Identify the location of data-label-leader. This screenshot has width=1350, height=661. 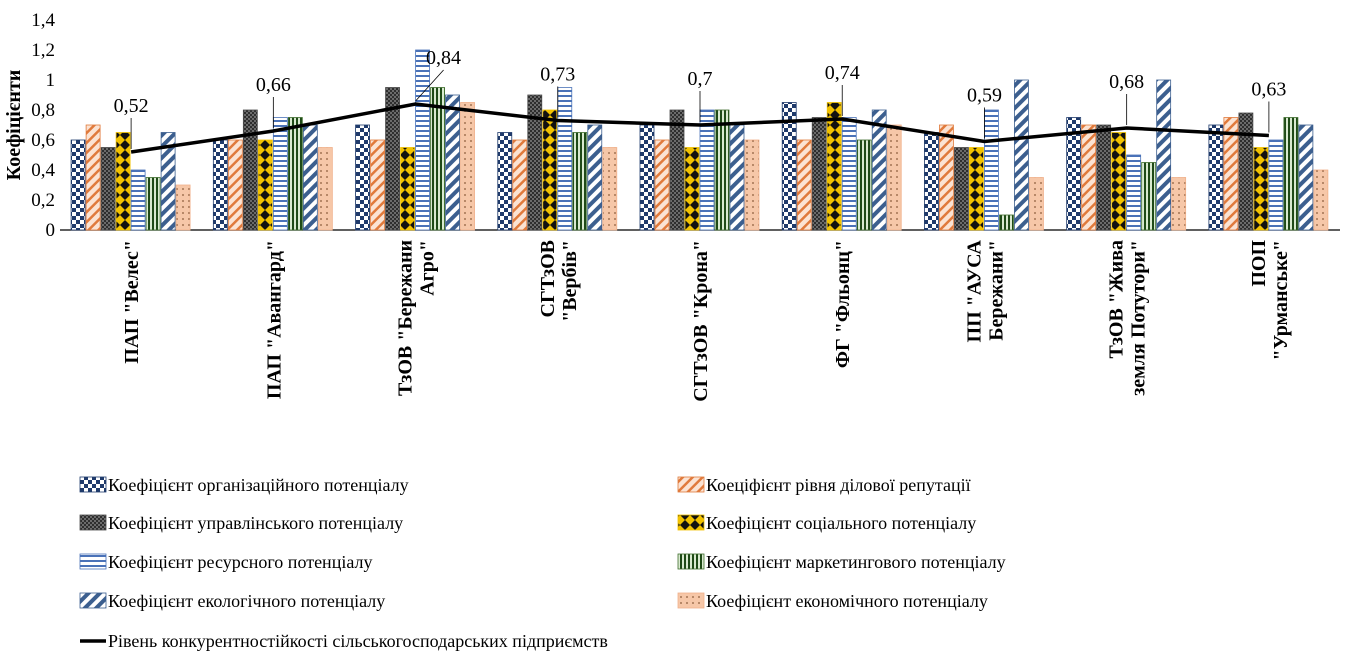
(429, 85).